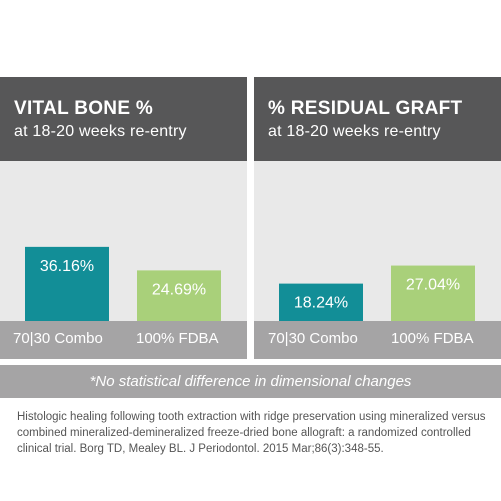  What do you see at coordinates (84, 108) in the screenshot?
I see `chart-title: VITAL BONE %` at bounding box center [84, 108].